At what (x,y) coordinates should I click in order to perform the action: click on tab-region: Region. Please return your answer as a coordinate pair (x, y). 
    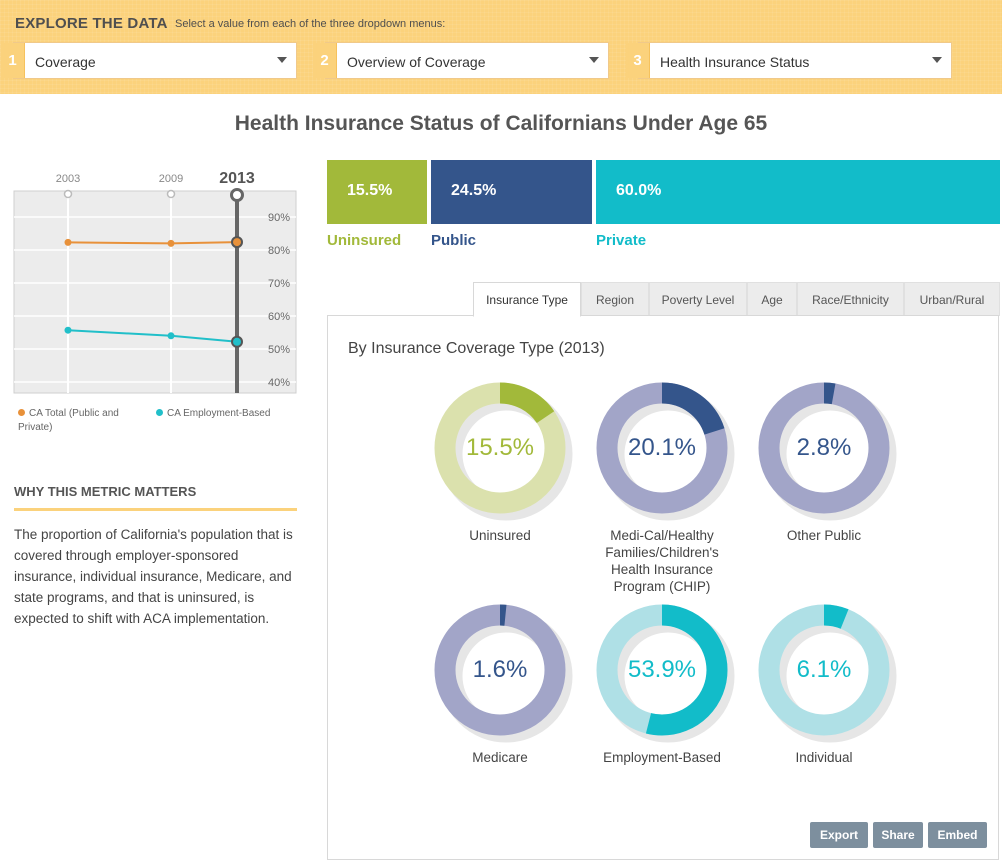
    Looking at the image, I should click on (615, 299).